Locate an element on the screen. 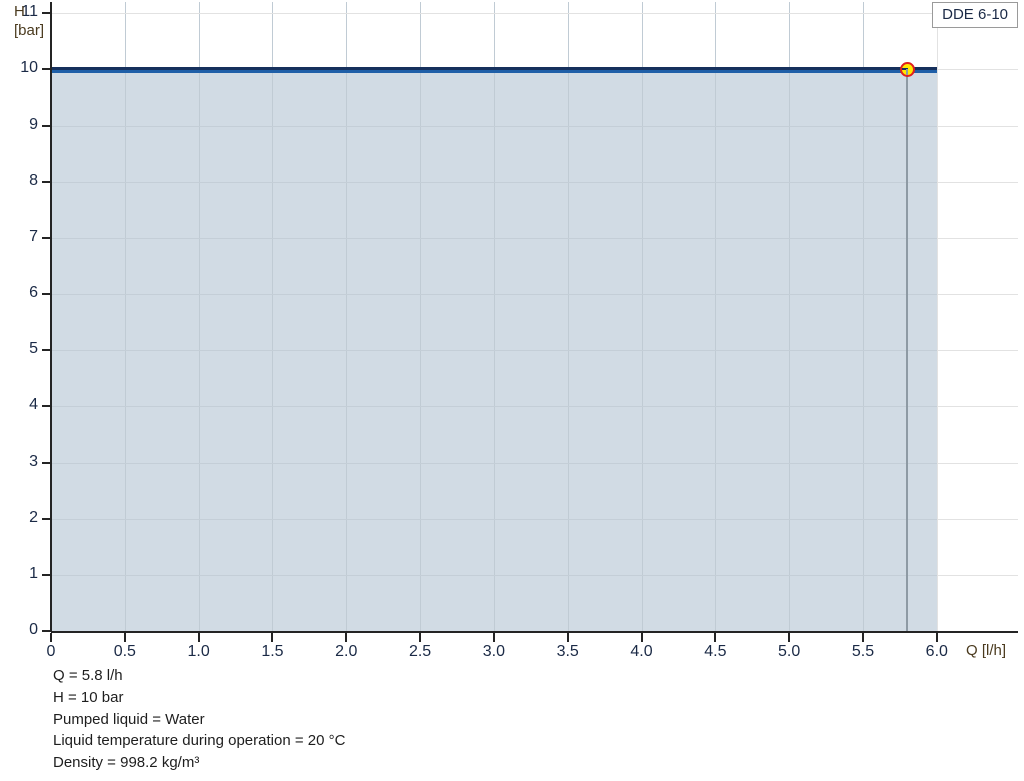 The image size is (1024, 781). note-line: Q = 5.8 l/h is located at coordinates (88, 675).